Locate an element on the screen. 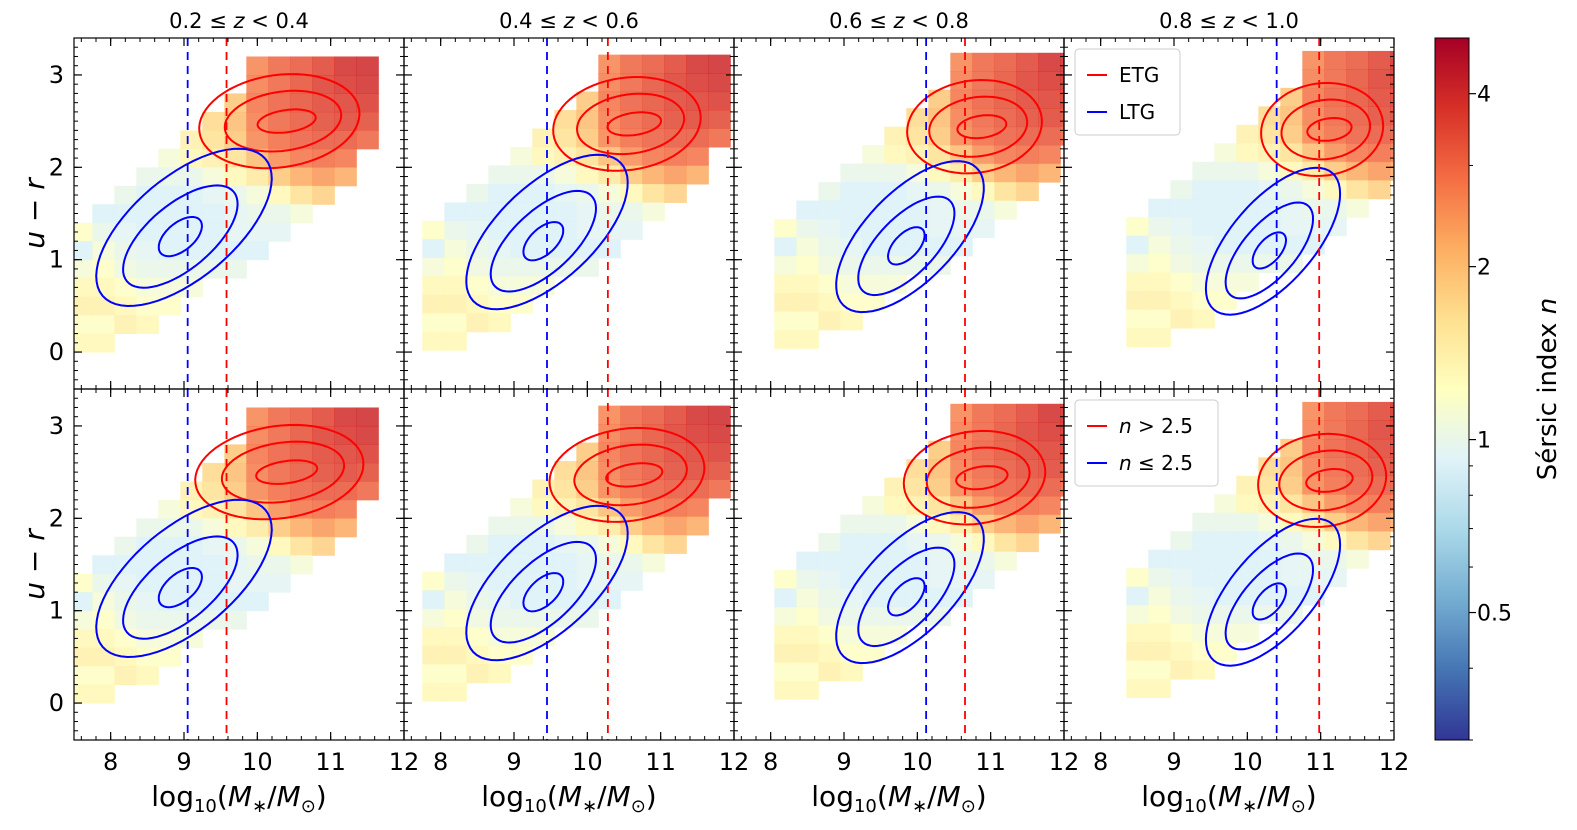 Image resolution: width=1577 pixels, height=830 pixels. legend-etg-ltg: ETG LTG is located at coordinates (1127, 92).